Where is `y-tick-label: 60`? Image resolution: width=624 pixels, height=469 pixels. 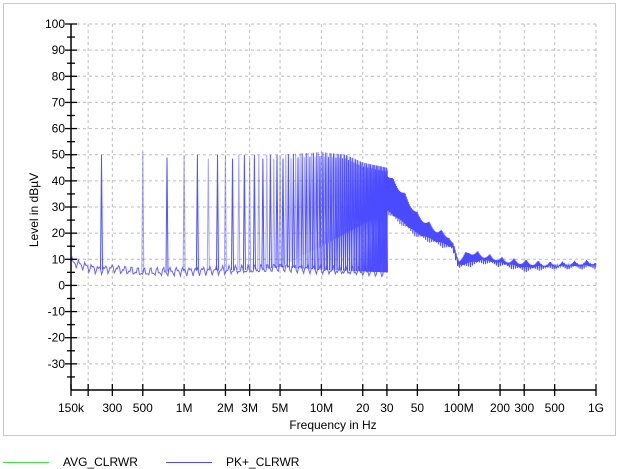 y-tick-label: 60 is located at coordinates (59, 129).